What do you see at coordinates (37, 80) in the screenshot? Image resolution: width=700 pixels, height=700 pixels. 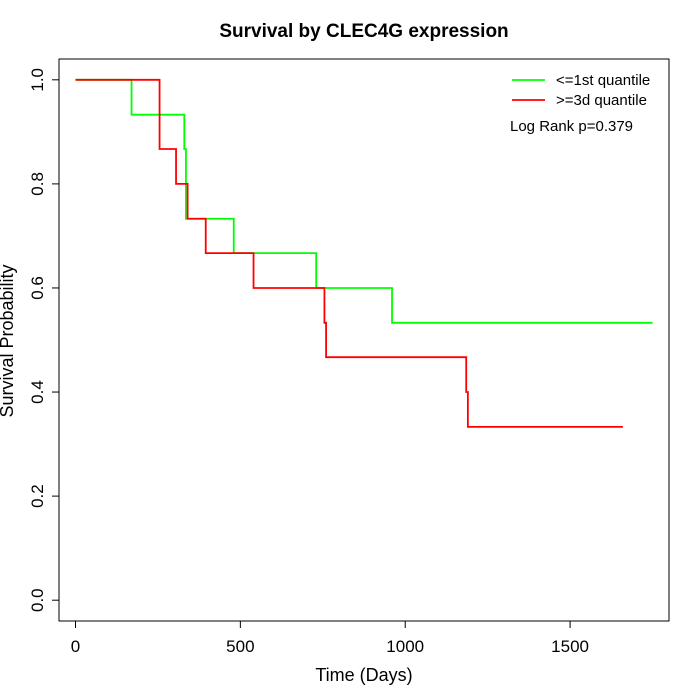 I see `y-tick-label: 1.0` at bounding box center [37, 80].